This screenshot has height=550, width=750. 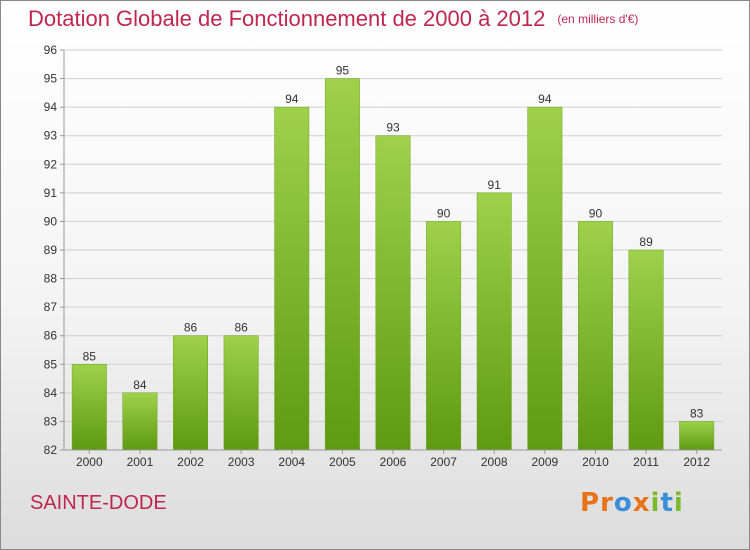 I want to click on bar-2012, so click(x=697, y=436).